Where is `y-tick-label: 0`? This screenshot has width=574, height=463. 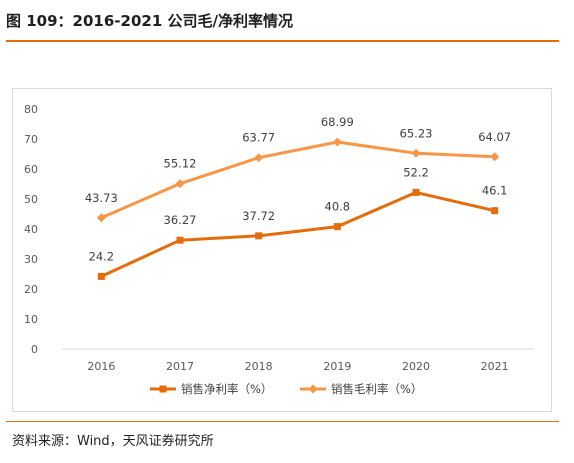 y-tick-label: 0 is located at coordinates (34, 349).